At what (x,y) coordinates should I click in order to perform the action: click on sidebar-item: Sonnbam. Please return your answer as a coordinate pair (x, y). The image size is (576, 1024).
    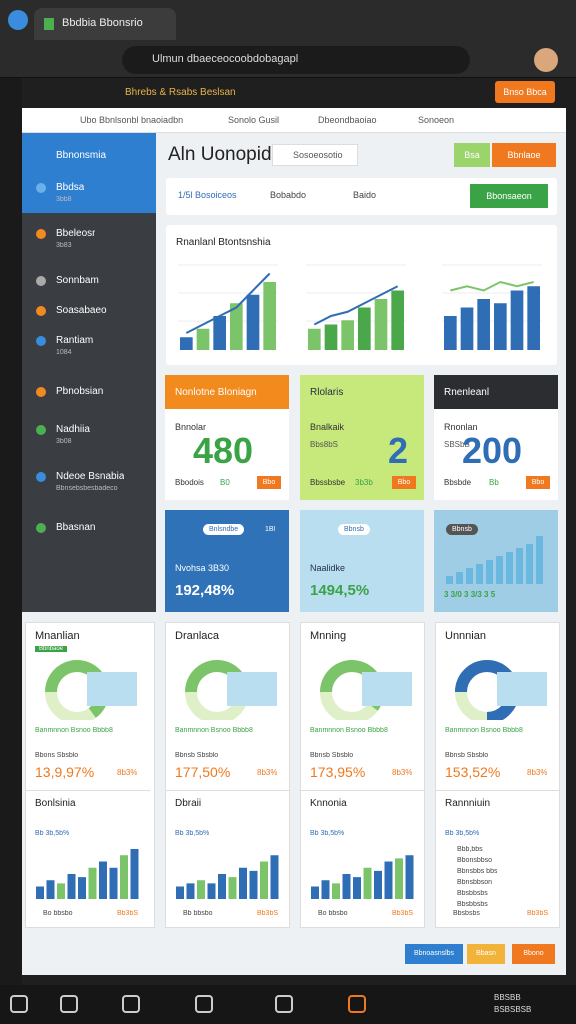
    Looking at the image, I should click on (77, 280).